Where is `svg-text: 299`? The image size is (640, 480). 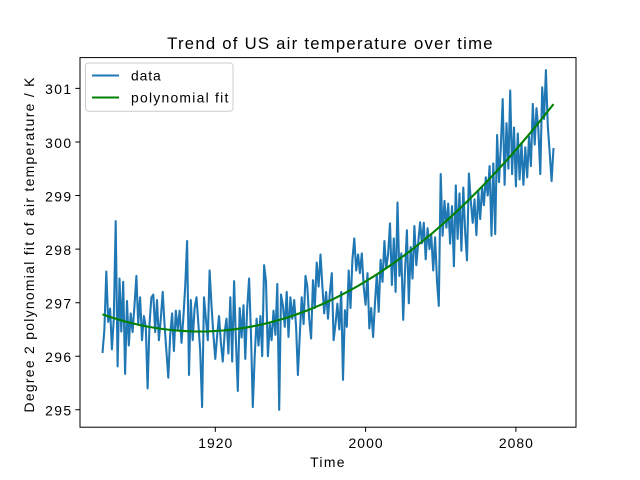
svg-text: 299 is located at coordinates (58, 196).